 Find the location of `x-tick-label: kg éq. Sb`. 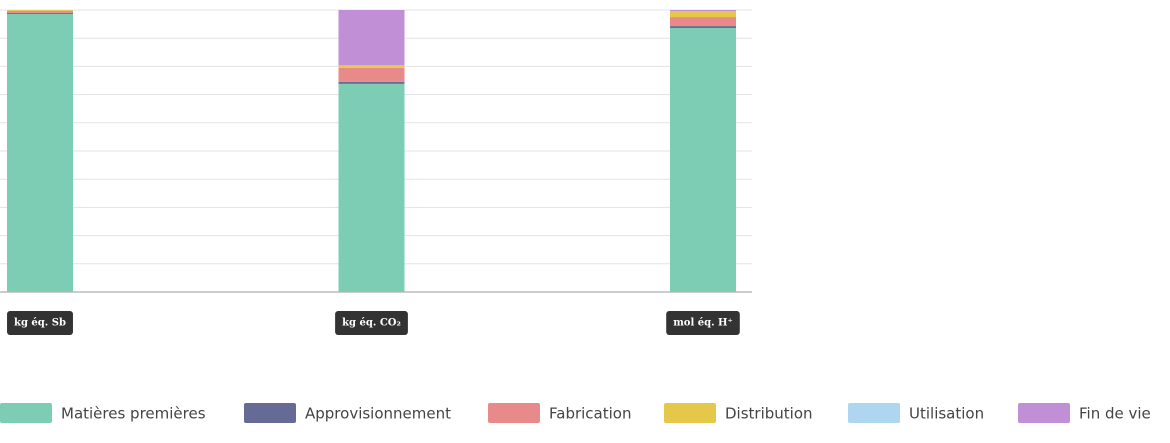

x-tick-label: kg éq. Sb is located at coordinates (40, 323).